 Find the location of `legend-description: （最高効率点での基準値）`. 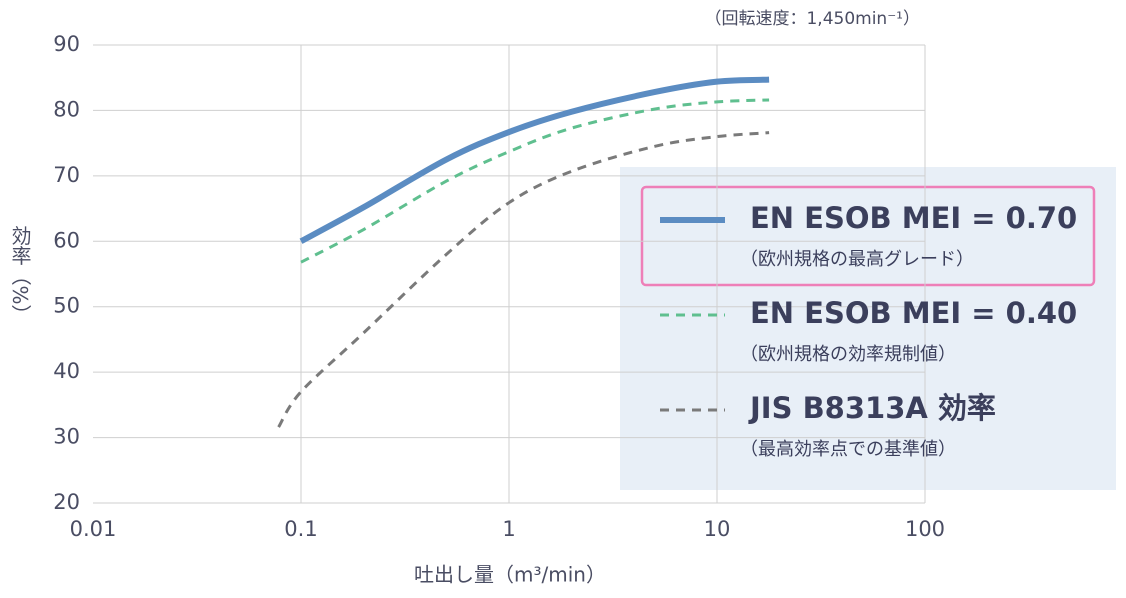

legend-description: （最高効率点での基準値） is located at coordinates (848, 449).